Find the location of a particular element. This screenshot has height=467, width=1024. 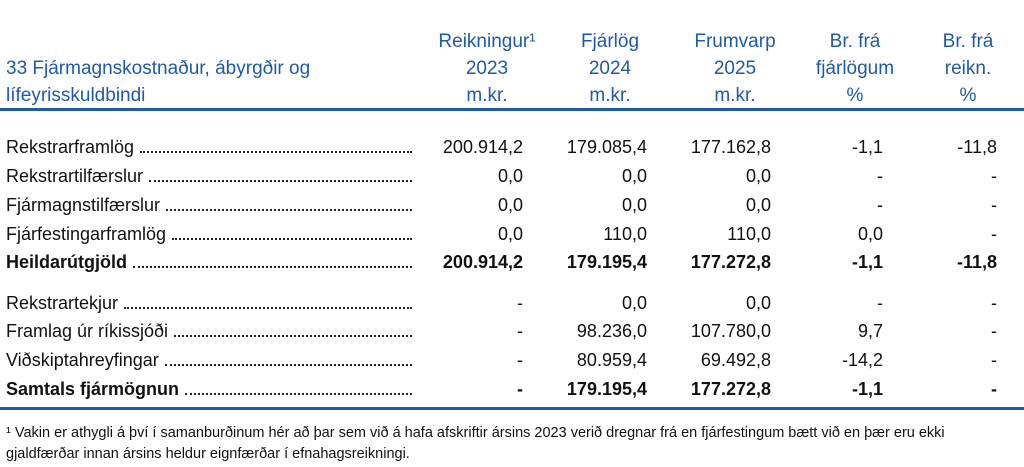

column-header: Fjárlög 2024 m.kr. is located at coordinates (610, 68).